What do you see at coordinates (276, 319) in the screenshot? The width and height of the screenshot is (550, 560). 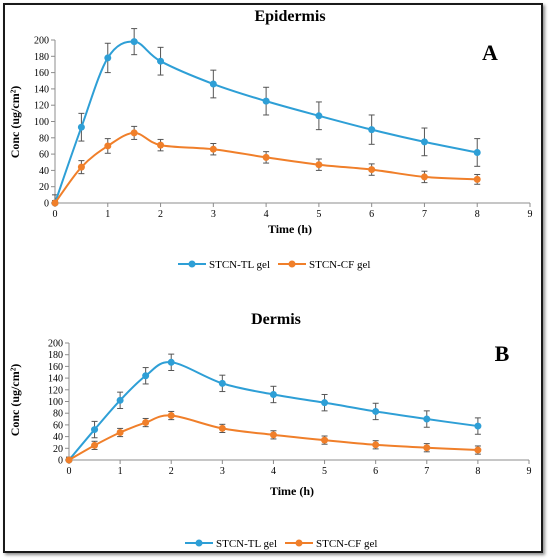 I see `chart-title: Dermis` at bounding box center [276, 319].